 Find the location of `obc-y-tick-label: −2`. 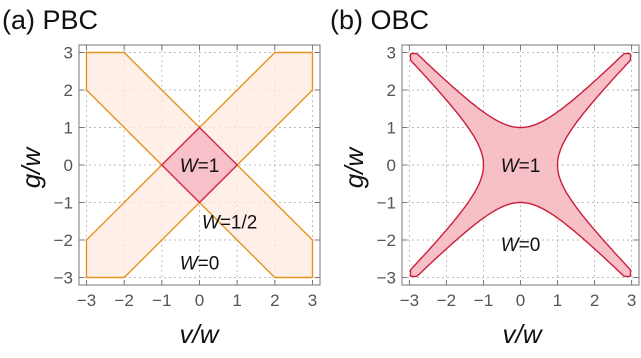

obc-y-tick-label: −2 is located at coordinates (386, 240).